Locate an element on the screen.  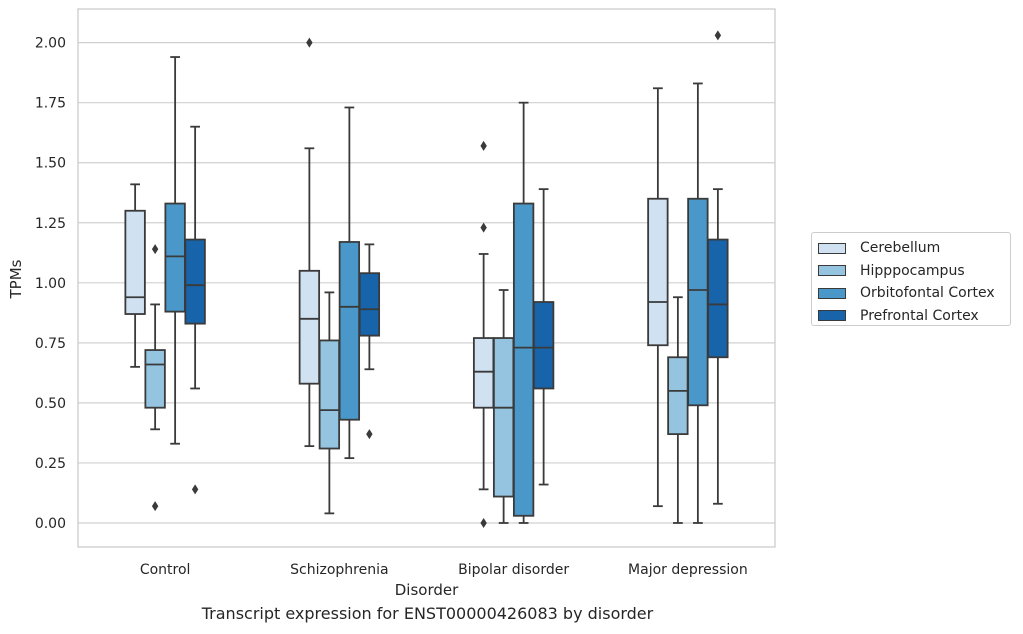
legend-label: Hipppocampus is located at coordinates (912, 270).